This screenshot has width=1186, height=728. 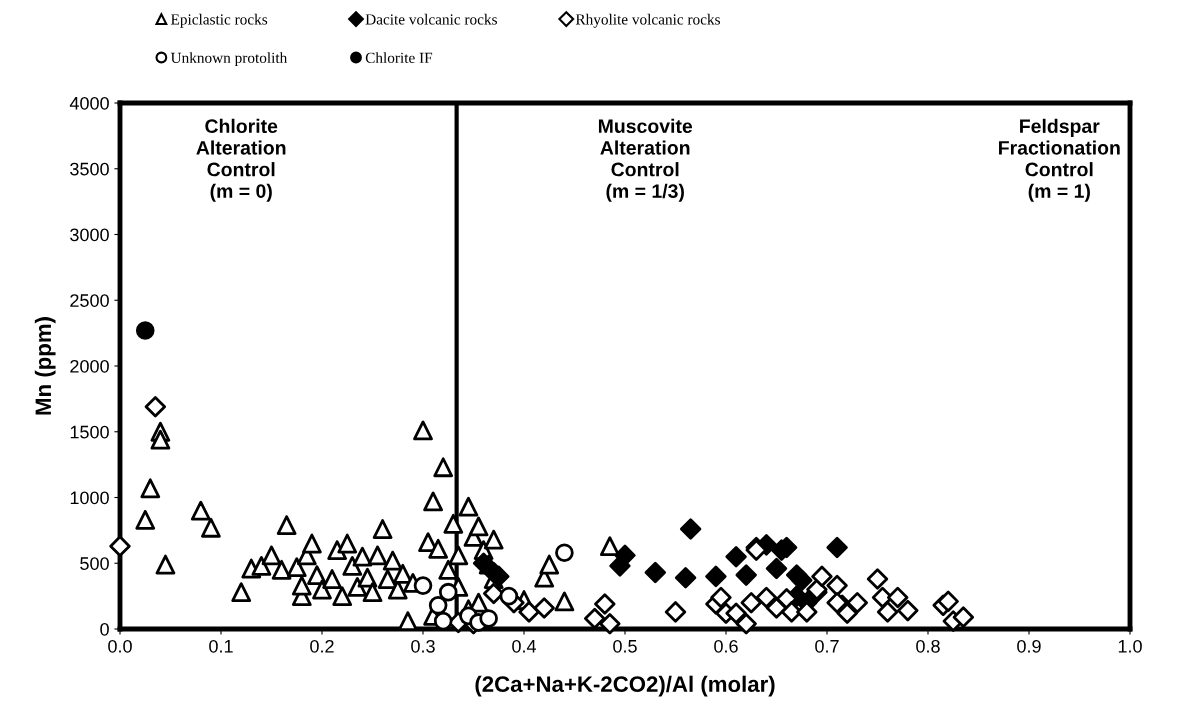 What do you see at coordinates (89, 169) in the screenshot?
I see `y-tick-label: 3500` at bounding box center [89, 169].